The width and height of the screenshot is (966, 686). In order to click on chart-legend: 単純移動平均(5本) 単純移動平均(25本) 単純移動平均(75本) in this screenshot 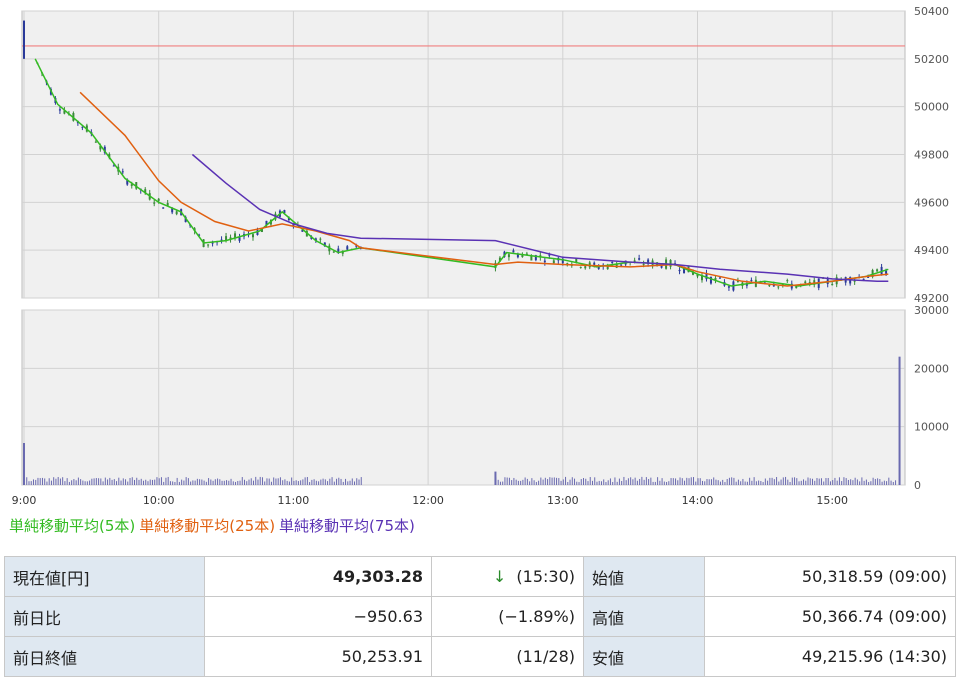, I will do `click(214, 525)`.